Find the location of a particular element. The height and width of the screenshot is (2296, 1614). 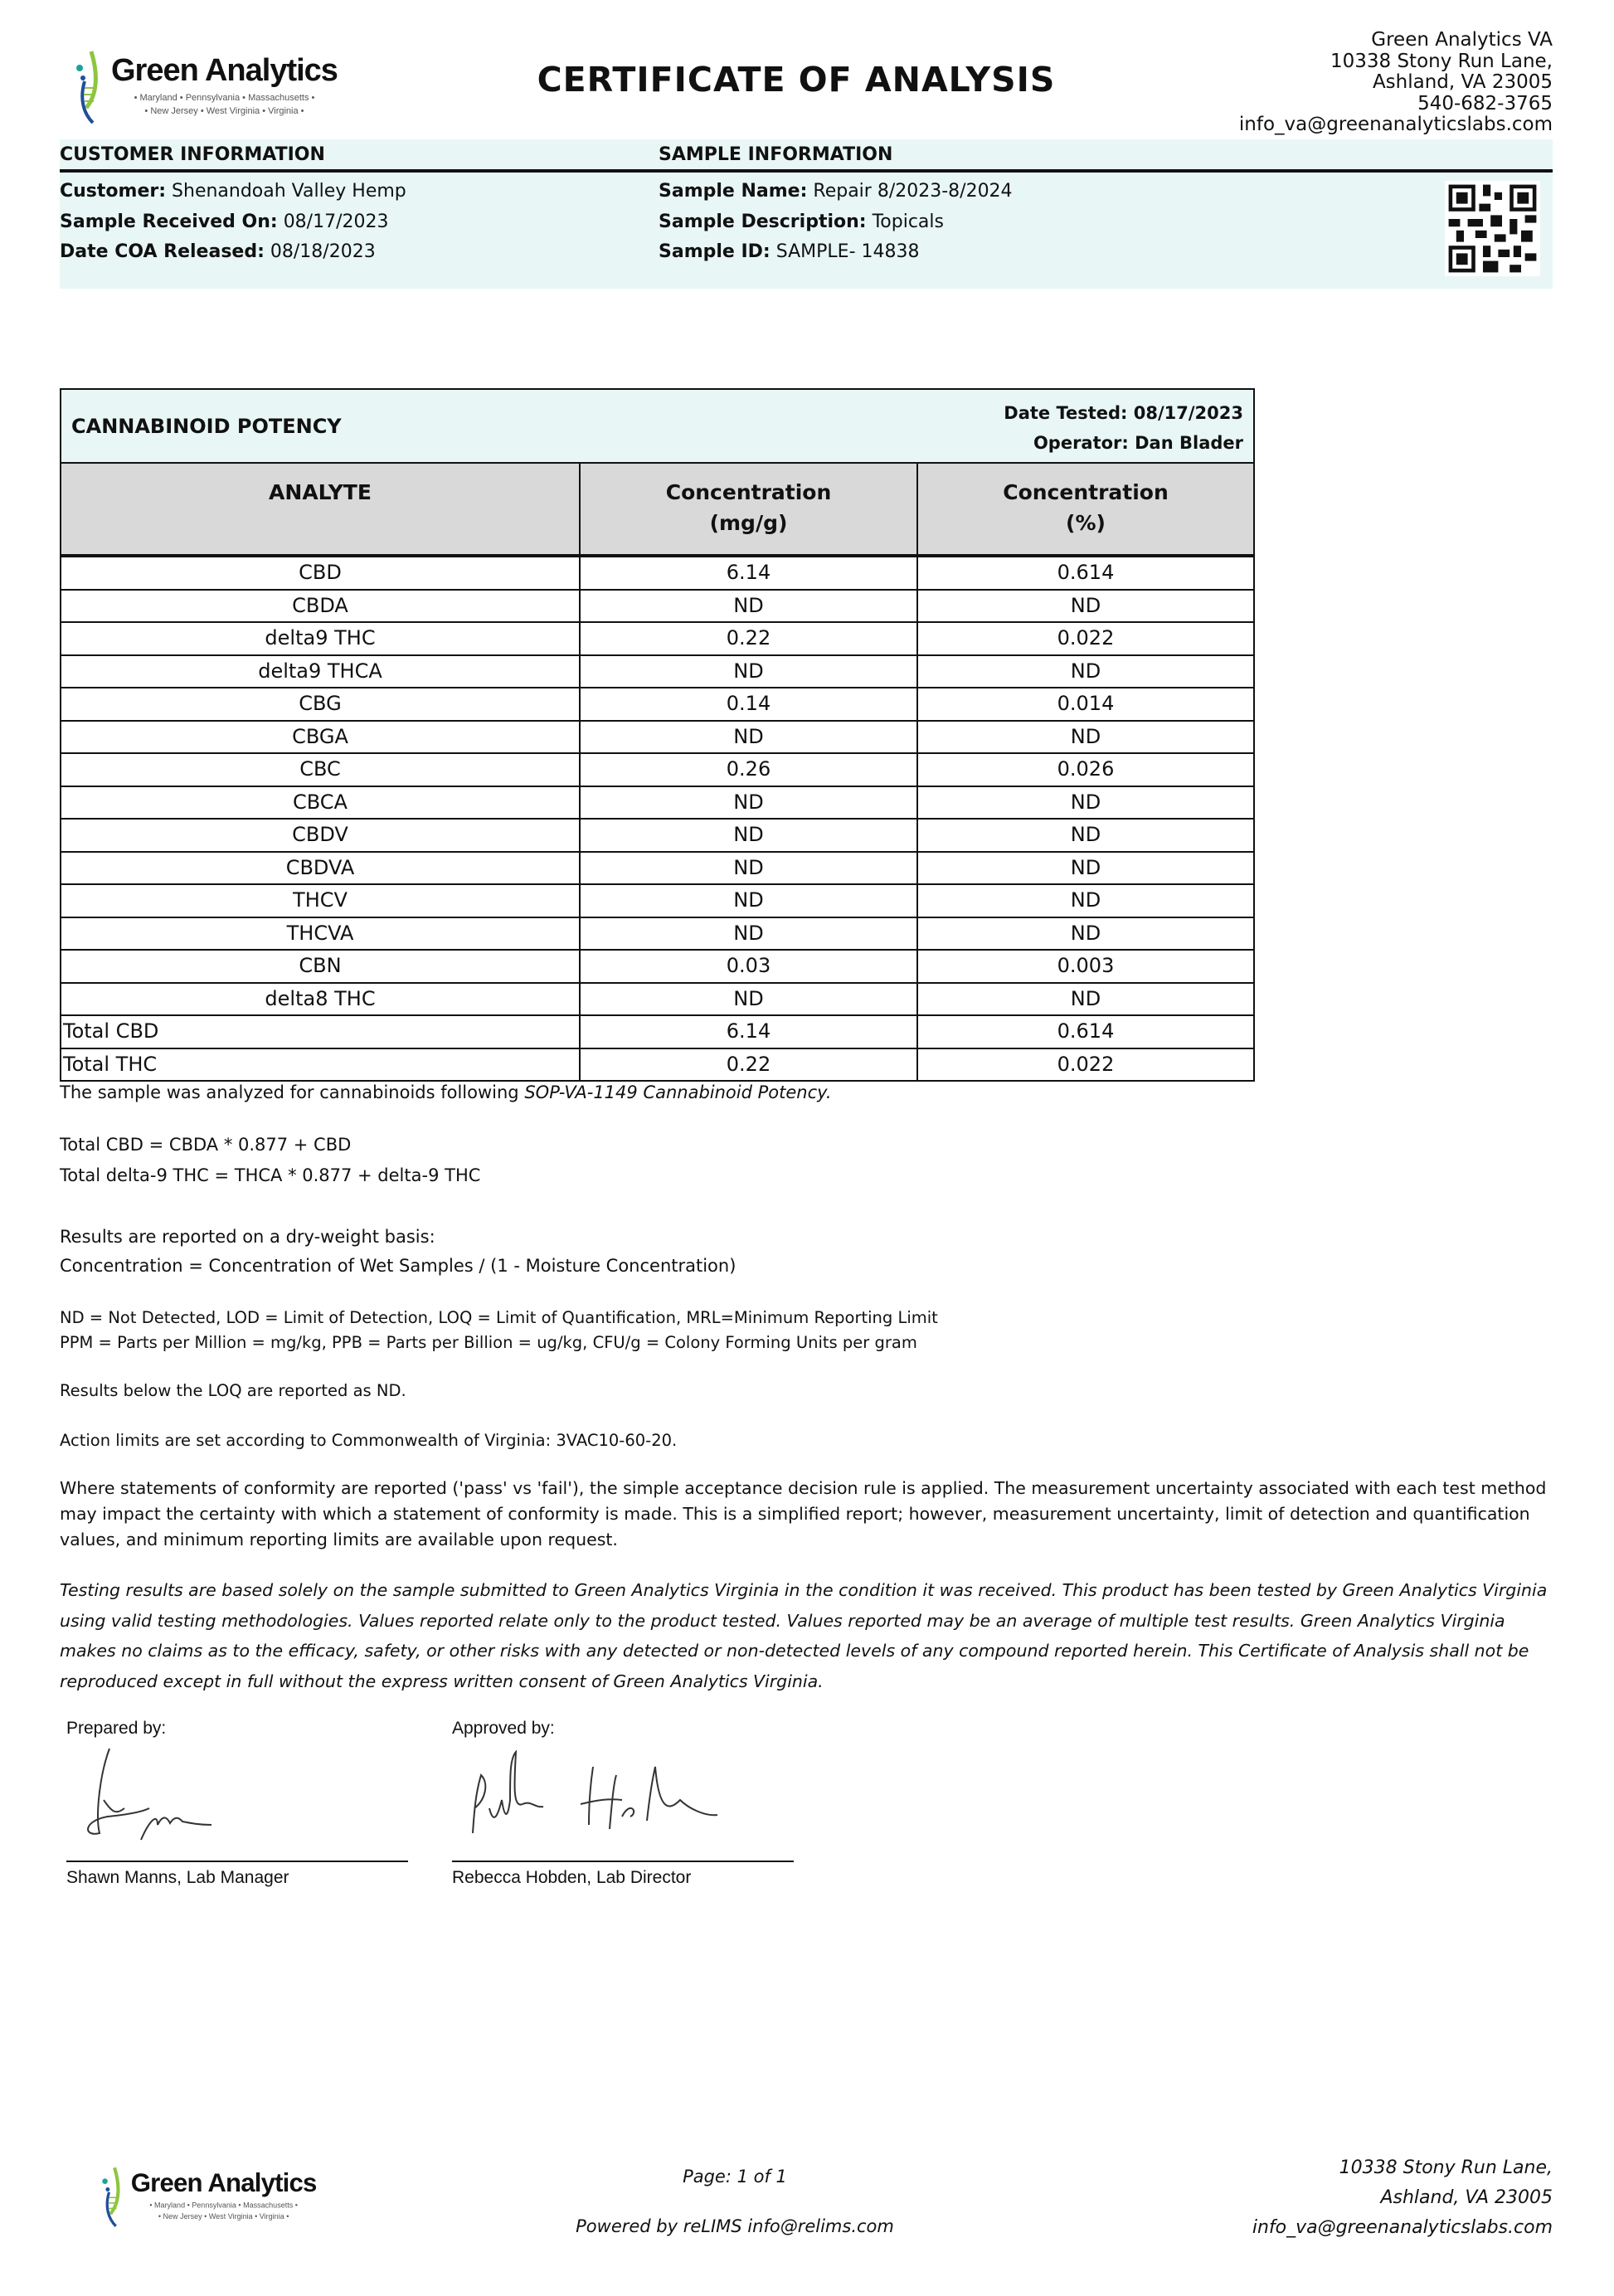

analyte-cell: delta9 THCA is located at coordinates (321, 671).